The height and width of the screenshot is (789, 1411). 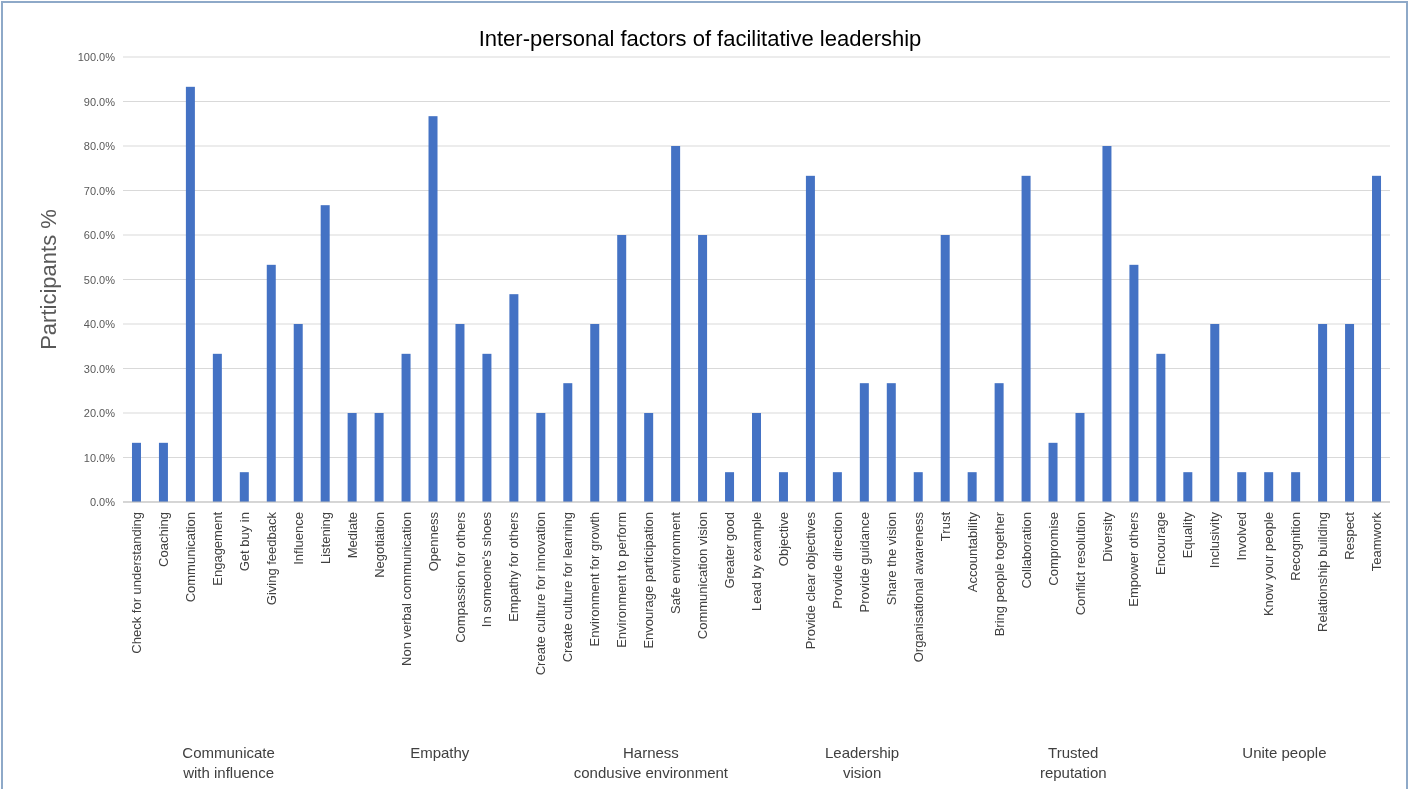 What do you see at coordinates (99, 457) in the screenshot?
I see `y-tick-label: 10.0%` at bounding box center [99, 457].